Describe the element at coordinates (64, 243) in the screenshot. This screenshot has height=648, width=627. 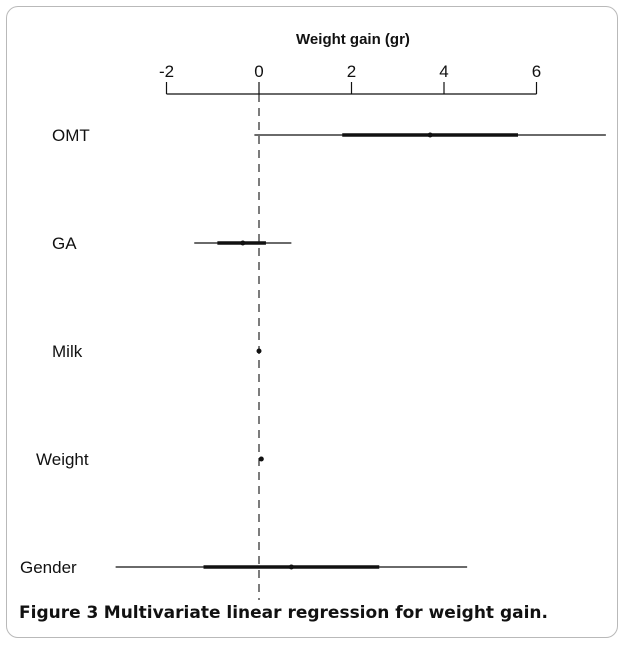
I see `row-label: GA` at that location.